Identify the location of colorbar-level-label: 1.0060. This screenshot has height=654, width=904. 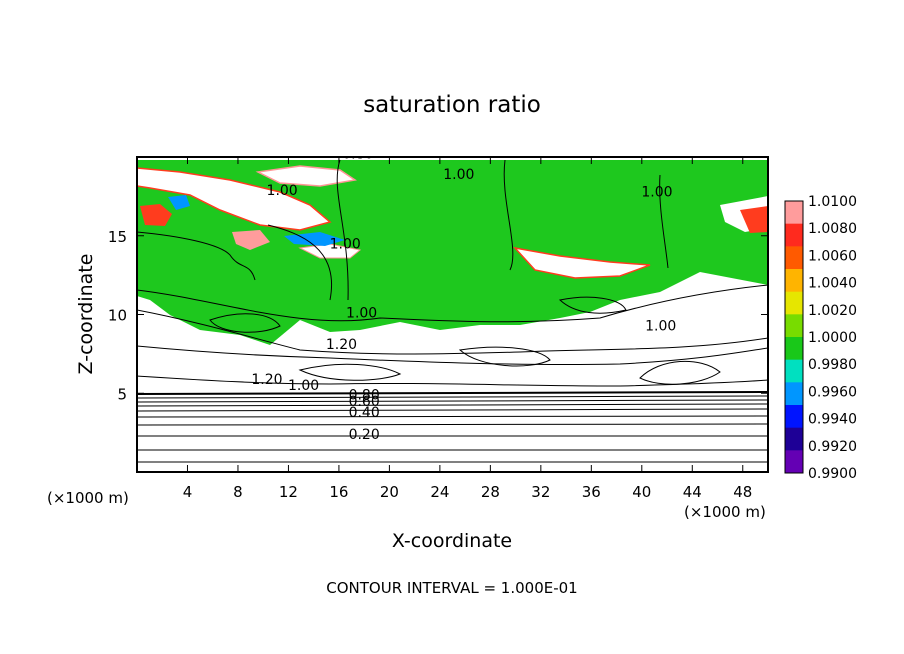
(832, 256).